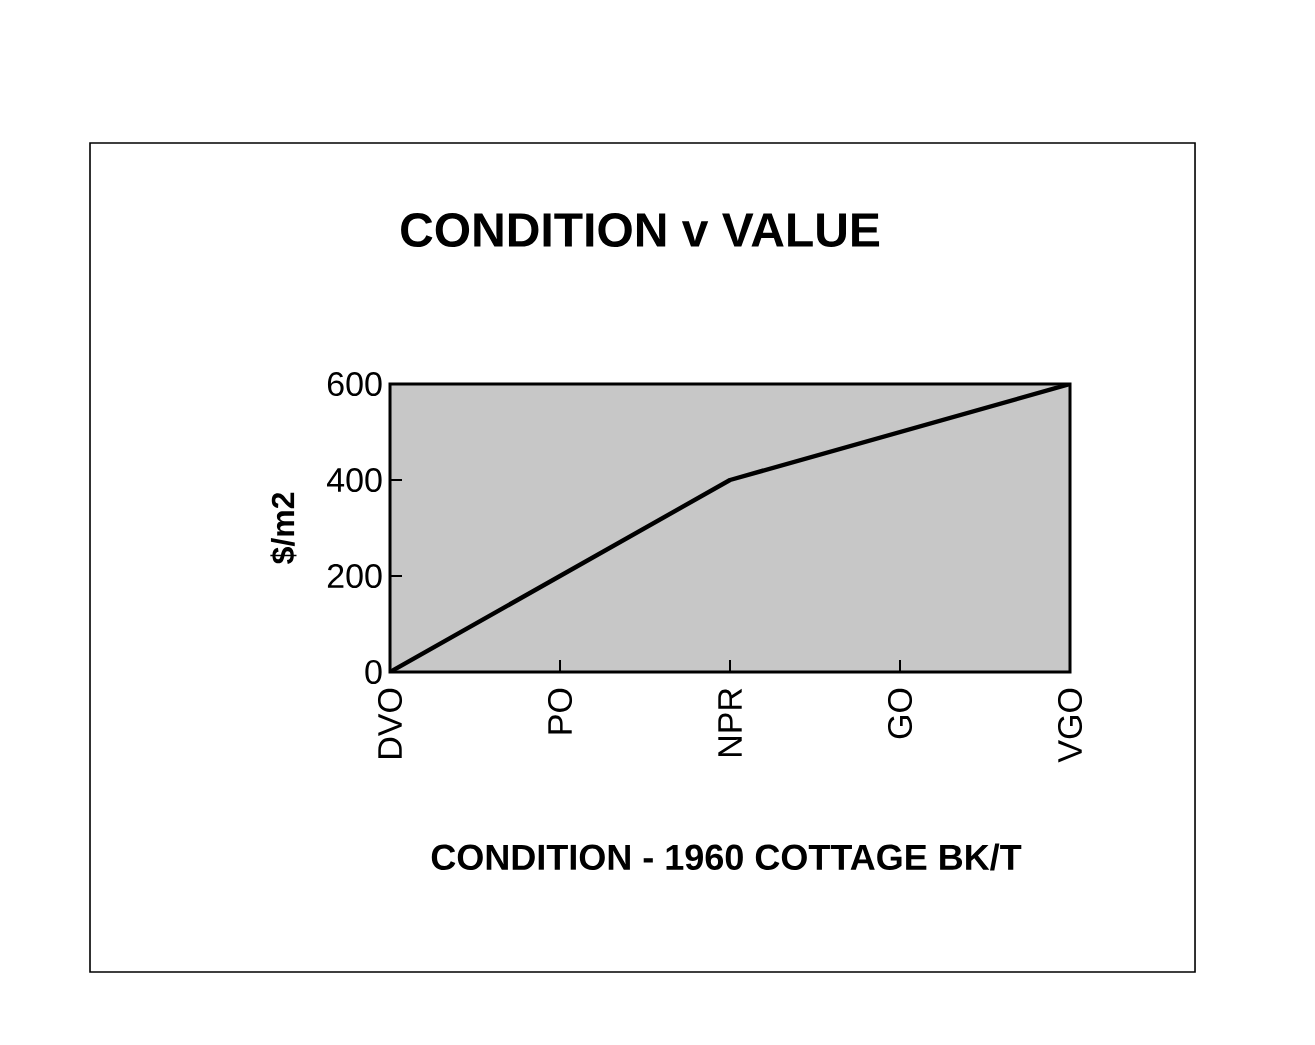 This screenshot has width=1315, height=1045. Describe the element at coordinates (283, 528) in the screenshot. I see `y-axis-title: $/m2` at that location.